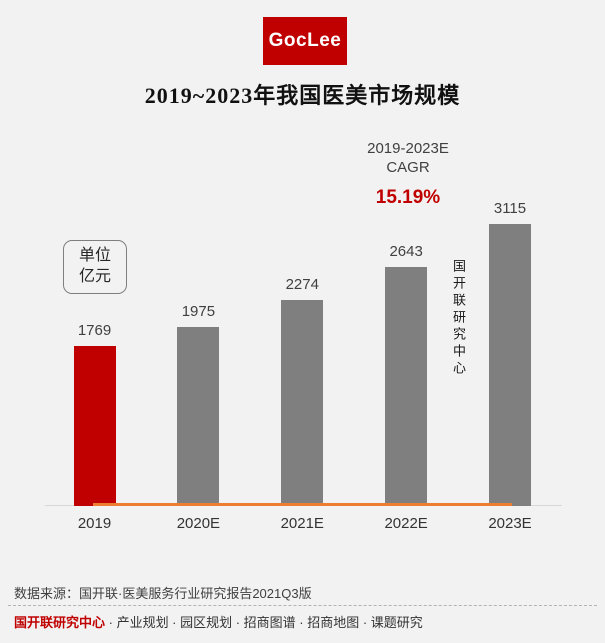 This screenshot has height=643, width=605. What do you see at coordinates (458, 318) in the screenshot?
I see `vertical-watermark-text: 国开联研究中心` at bounding box center [458, 318].